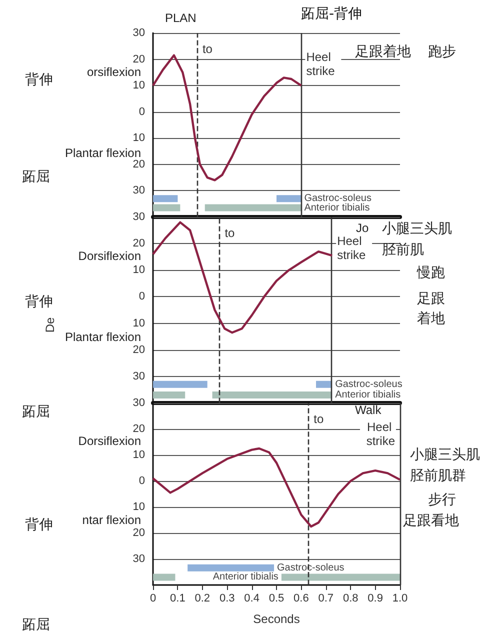 The width and height of the screenshot is (497, 639). I want to click on x-tick-label: 0.8, so click(350, 598).